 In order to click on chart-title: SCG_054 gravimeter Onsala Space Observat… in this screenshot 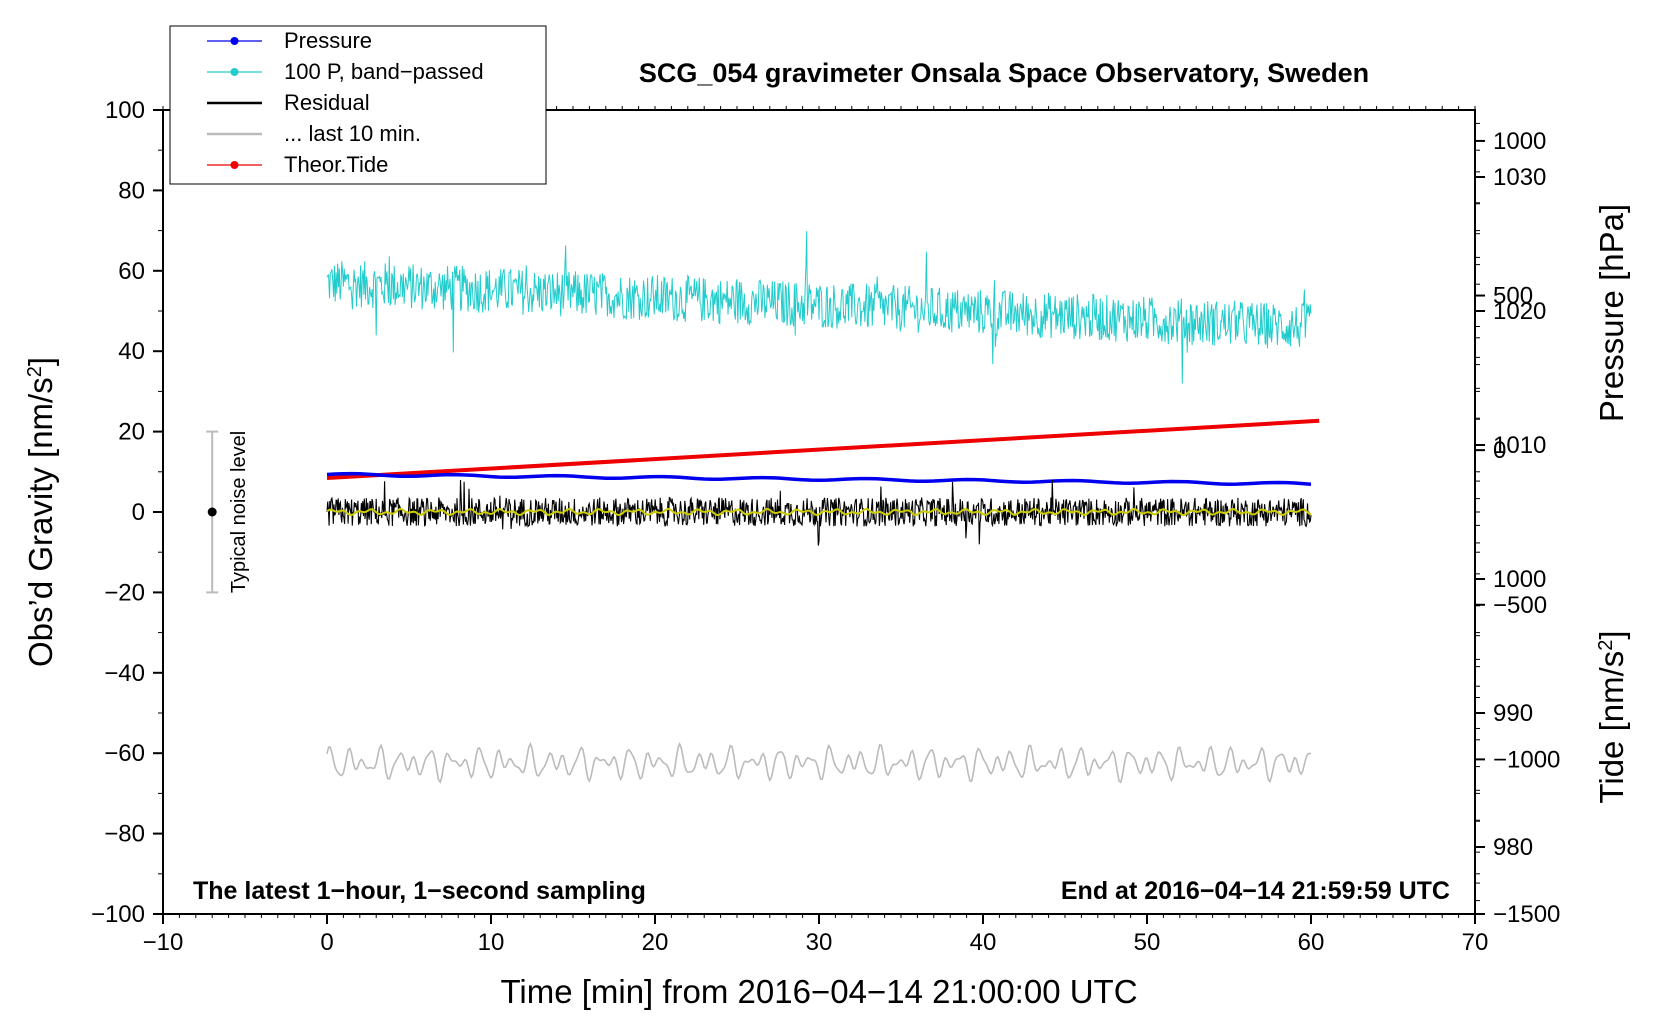, I will do `click(1004, 73)`.